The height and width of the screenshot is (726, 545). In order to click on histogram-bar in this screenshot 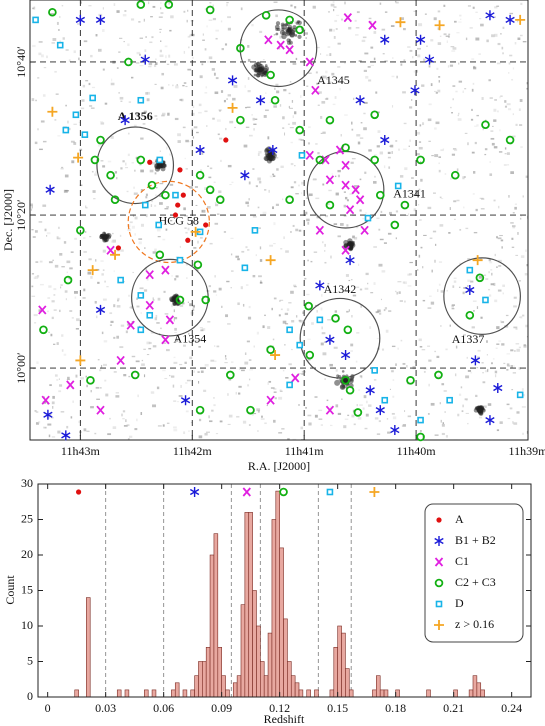, I will do `click(88, 647)`.